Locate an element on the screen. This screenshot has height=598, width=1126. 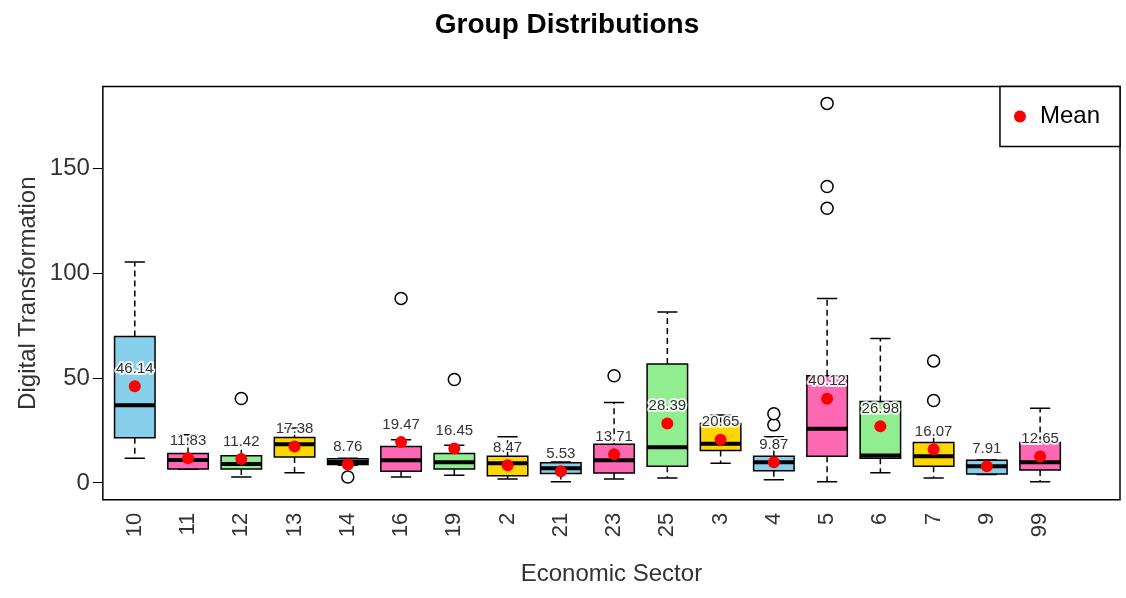
data-label: 12.65 is located at coordinates (1040, 438).